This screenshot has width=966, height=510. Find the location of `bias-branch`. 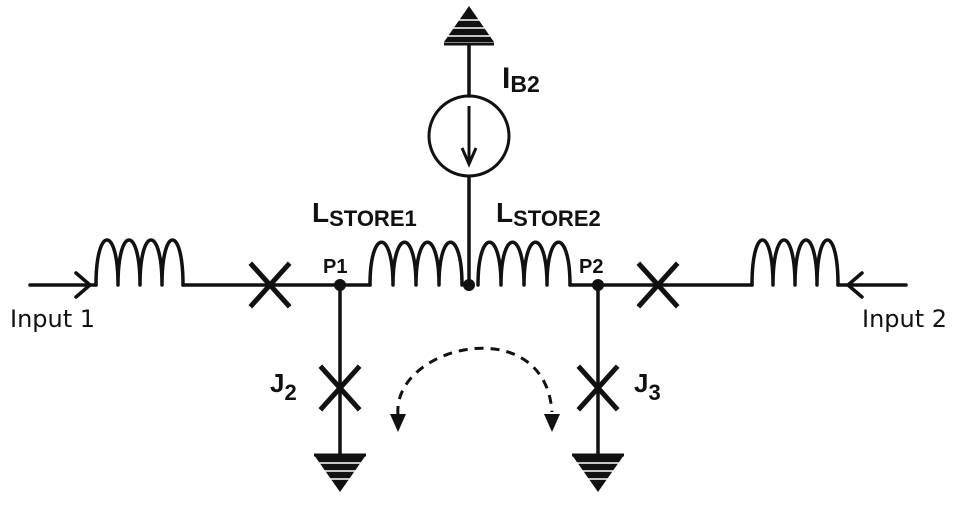

bias-branch is located at coordinates (469, 165).